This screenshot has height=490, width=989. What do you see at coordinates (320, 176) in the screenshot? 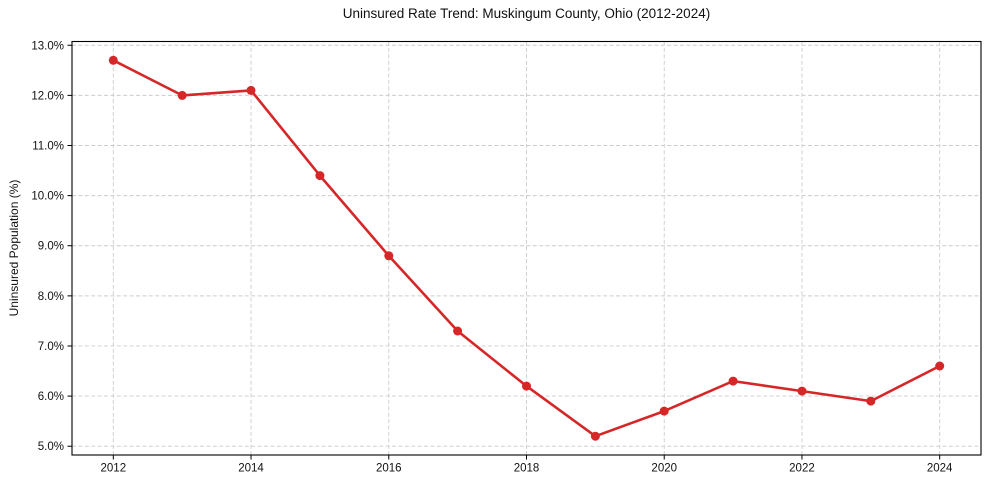
I see `data-point-2015` at bounding box center [320, 176].